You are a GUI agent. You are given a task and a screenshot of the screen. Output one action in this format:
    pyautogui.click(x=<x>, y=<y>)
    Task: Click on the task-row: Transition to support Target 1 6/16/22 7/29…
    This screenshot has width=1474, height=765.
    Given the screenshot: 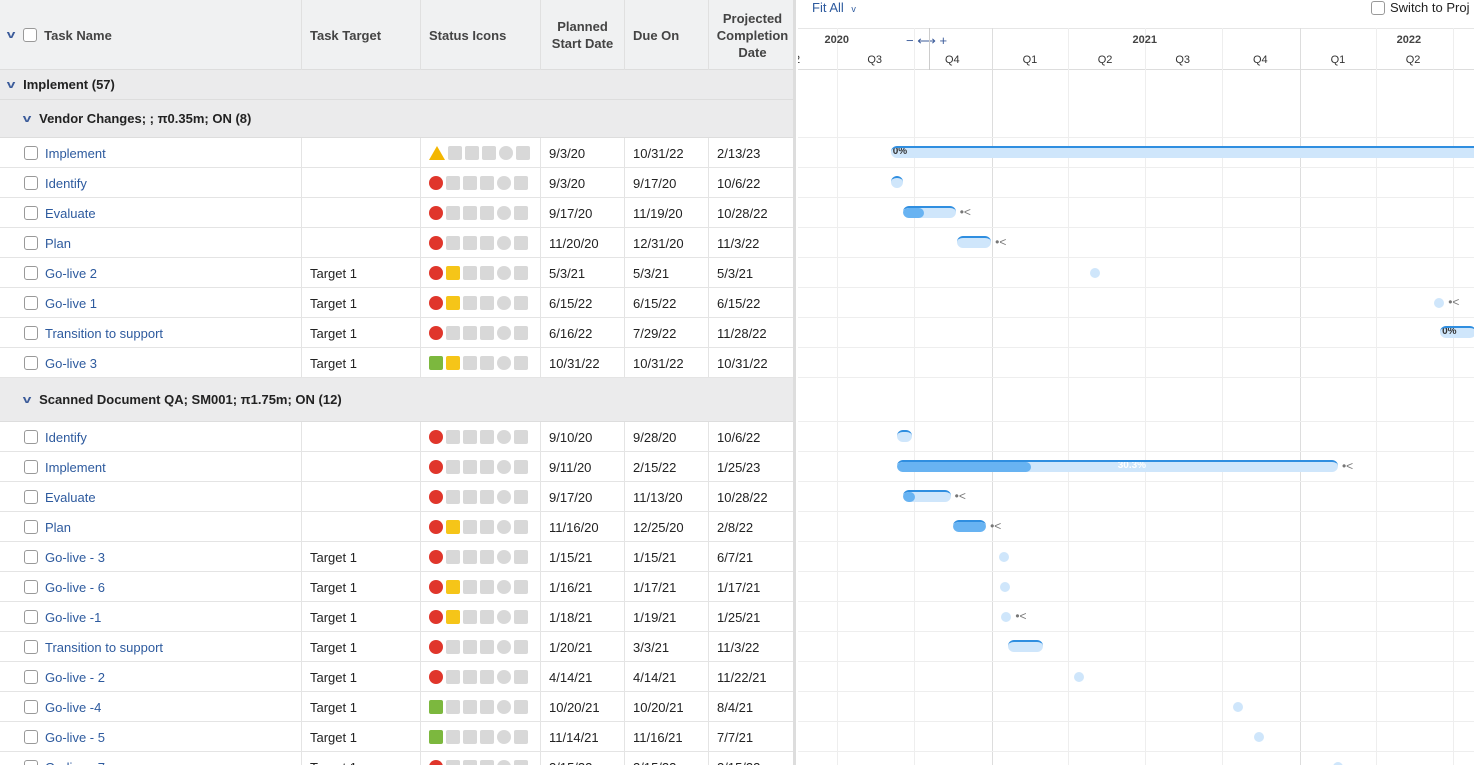 What is the action you would take?
    pyautogui.click(x=396, y=333)
    